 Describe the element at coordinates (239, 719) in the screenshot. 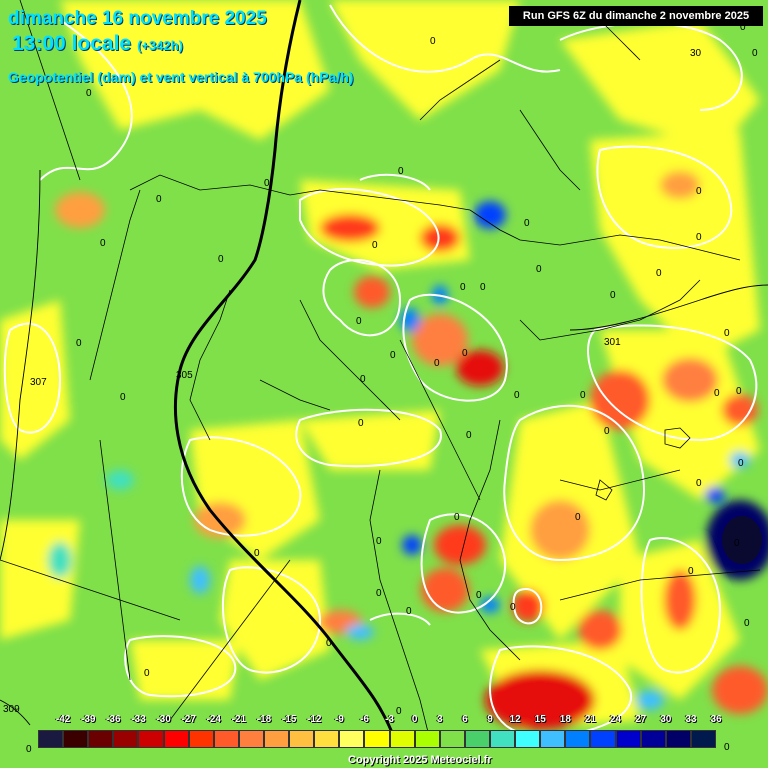

I see `legend-value: -21` at that location.